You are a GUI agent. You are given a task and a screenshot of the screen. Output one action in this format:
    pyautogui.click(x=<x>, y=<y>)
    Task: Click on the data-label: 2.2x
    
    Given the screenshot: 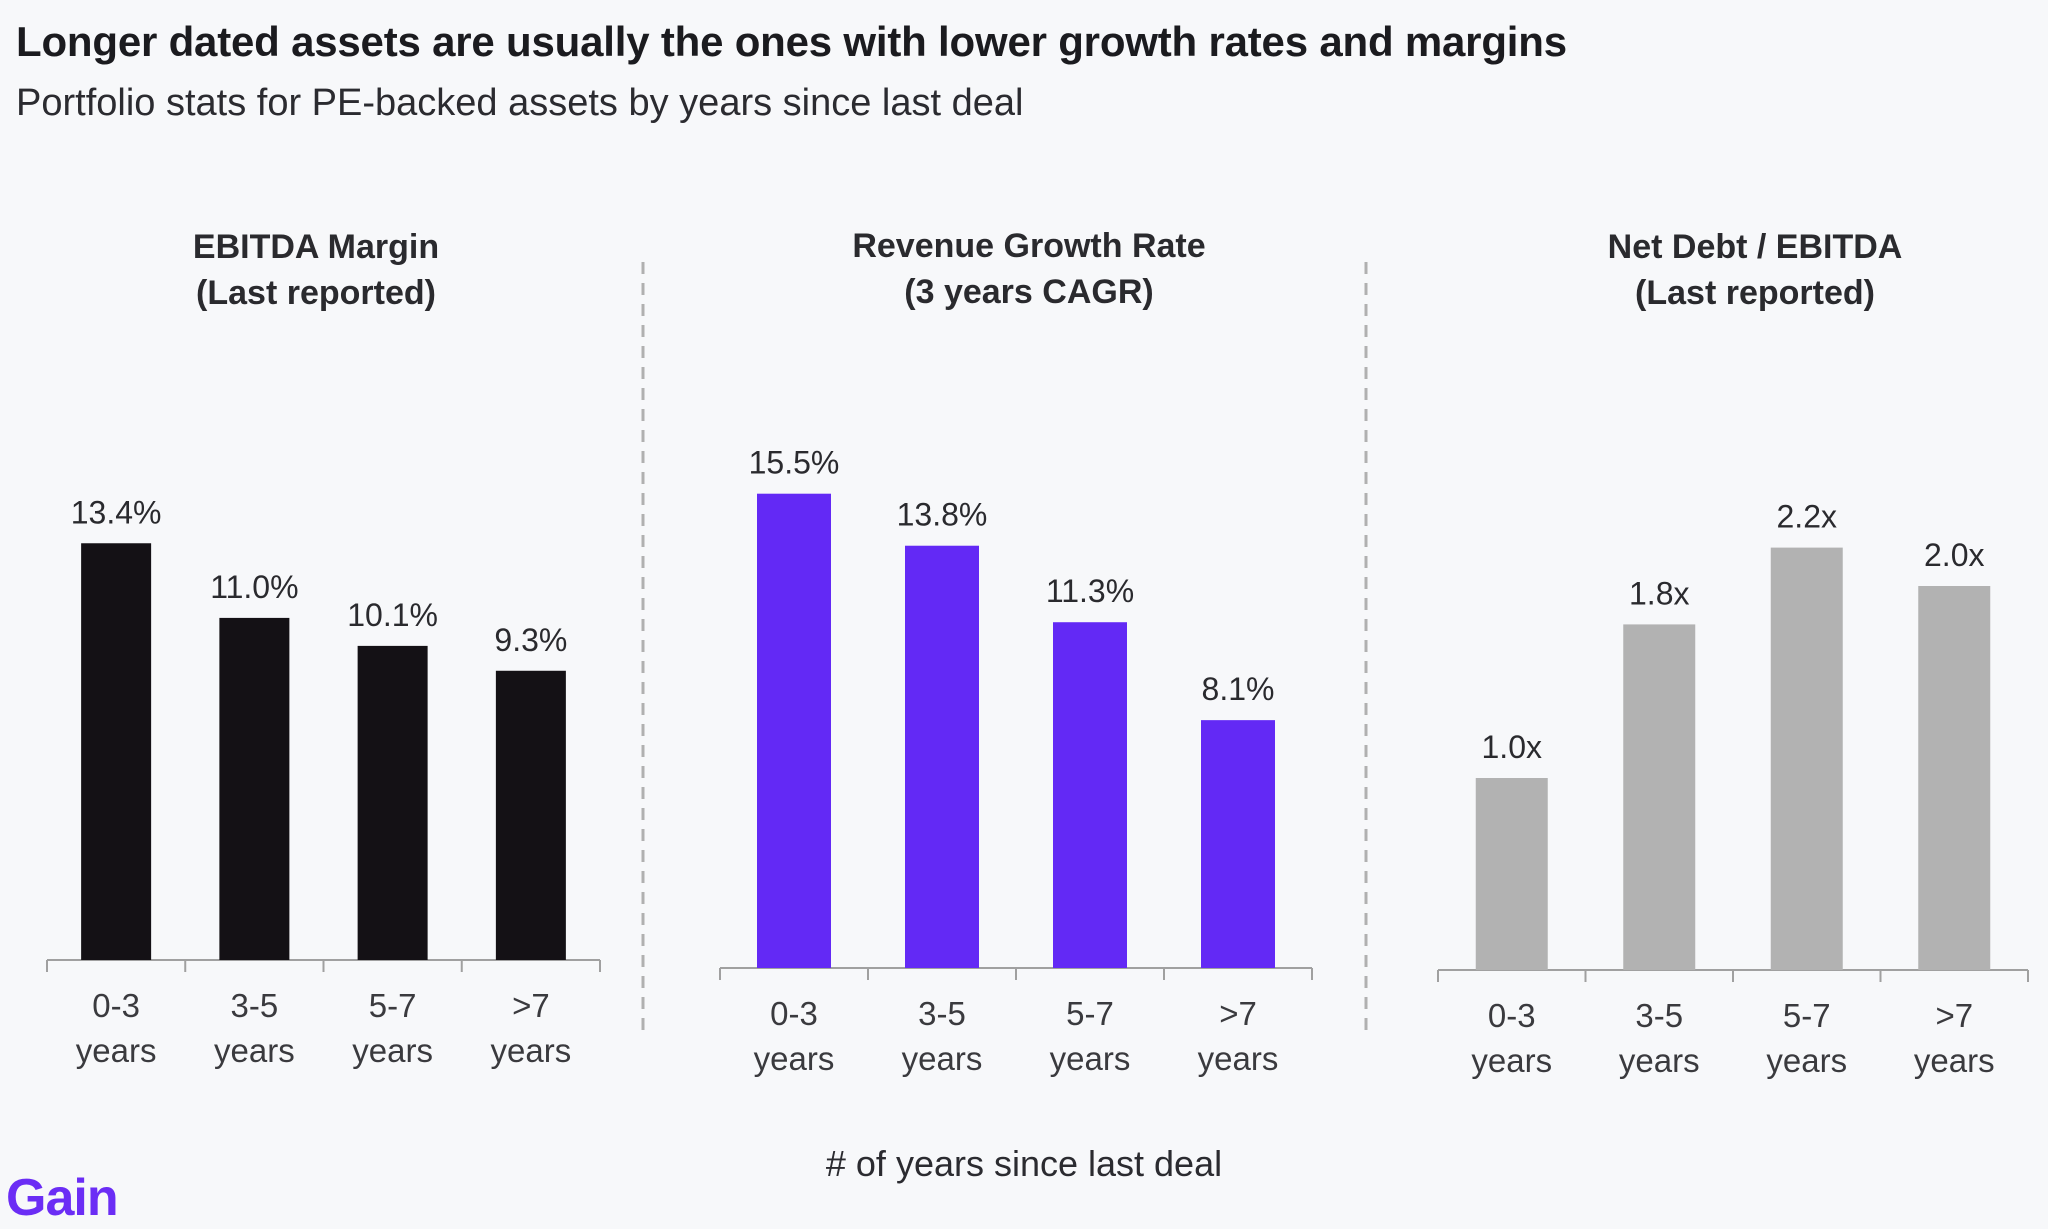 What is the action you would take?
    pyautogui.click(x=1807, y=517)
    